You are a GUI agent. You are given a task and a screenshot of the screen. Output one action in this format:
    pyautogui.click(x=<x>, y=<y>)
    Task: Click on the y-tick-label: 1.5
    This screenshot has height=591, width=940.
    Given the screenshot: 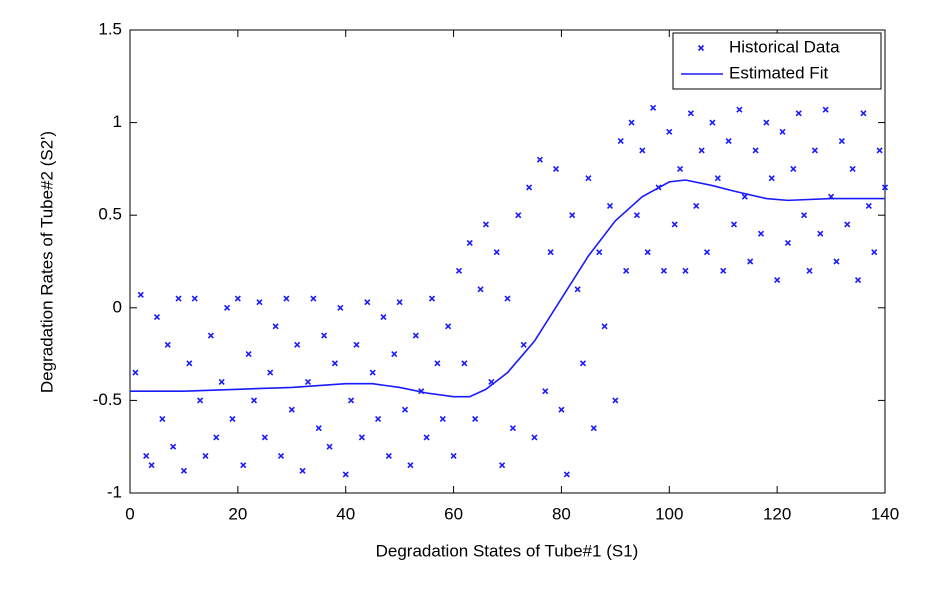 What is the action you would take?
    pyautogui.click(x=110, y=28)
    